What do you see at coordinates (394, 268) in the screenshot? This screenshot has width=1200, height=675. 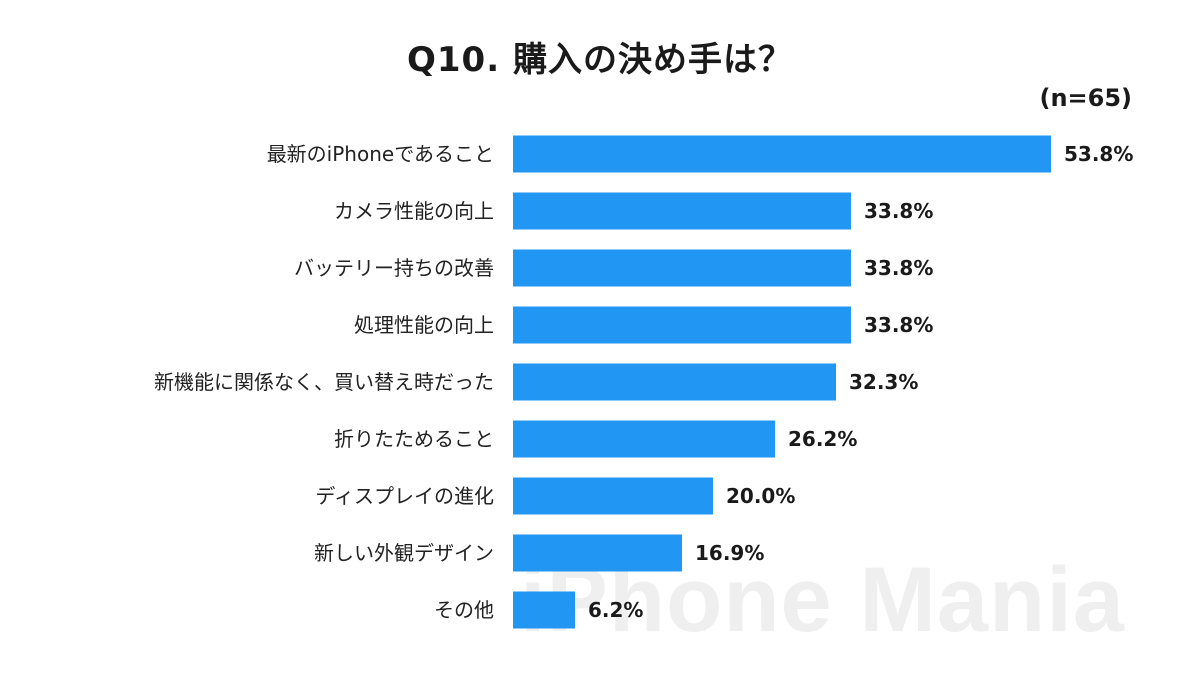 I see `category-label: バッテリー持ちの改善` at bounding box center [394, 268].